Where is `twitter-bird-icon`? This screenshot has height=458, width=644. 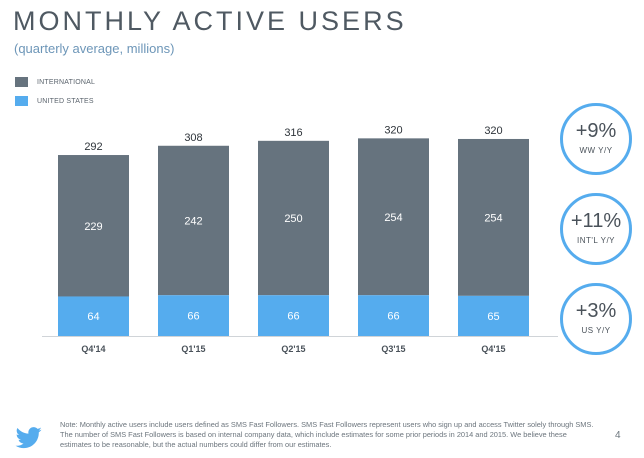 twitter-bird-icon is located at coordinates (28, 438).